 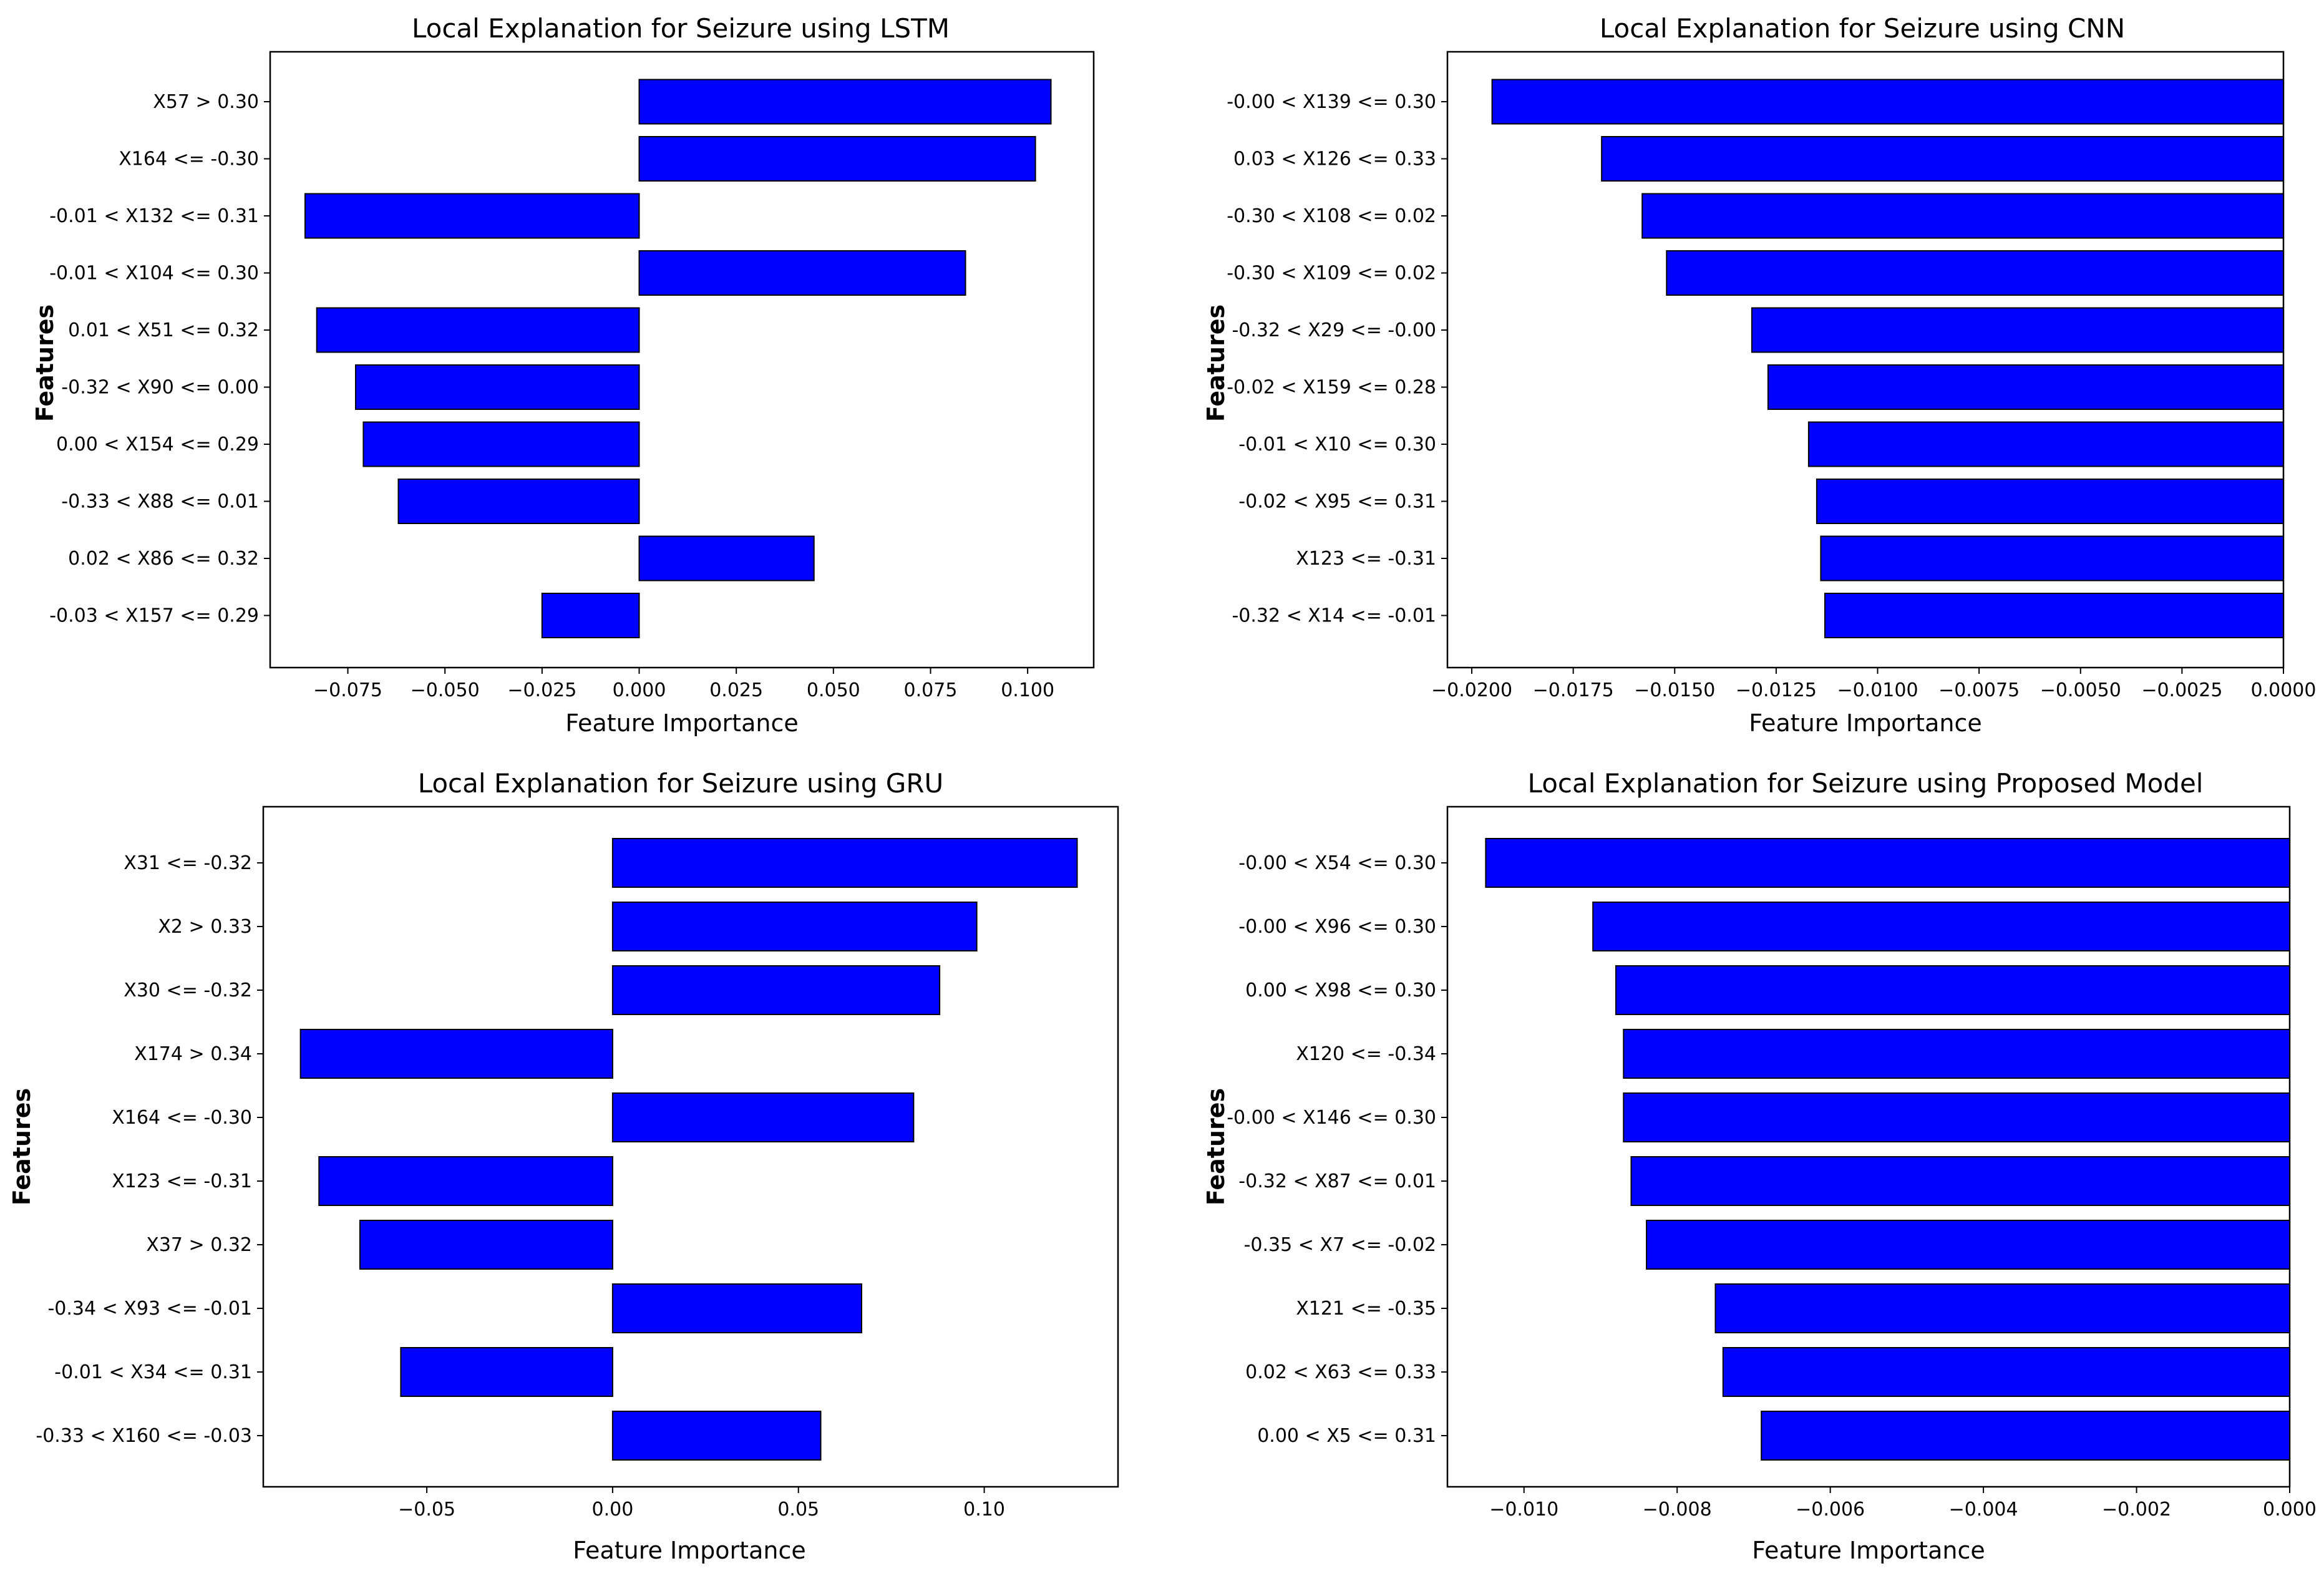 I want to click on y-tick-label: -0.34 < X93 <= -0.01, so click(x=149, y=1309).